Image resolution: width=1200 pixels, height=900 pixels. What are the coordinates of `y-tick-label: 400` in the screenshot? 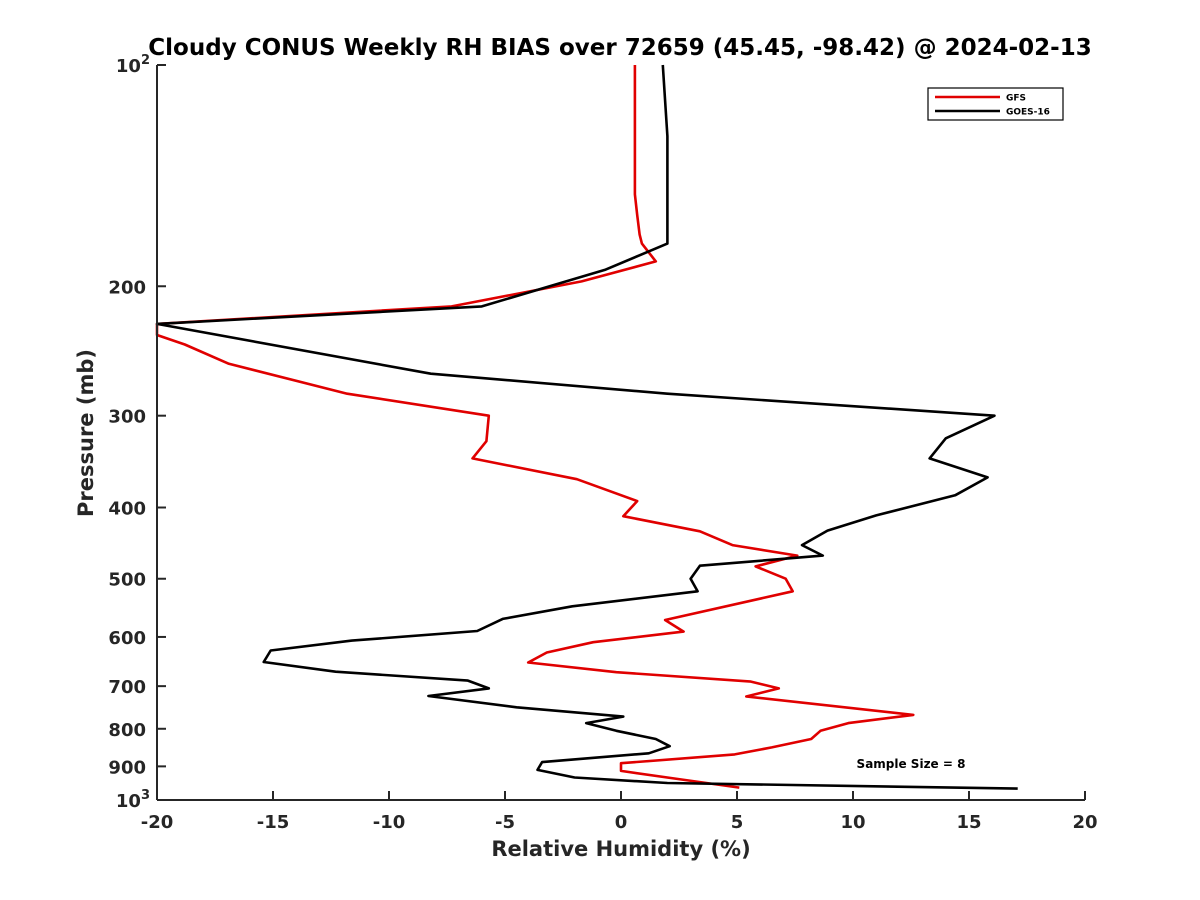 It's located at (127, 509).